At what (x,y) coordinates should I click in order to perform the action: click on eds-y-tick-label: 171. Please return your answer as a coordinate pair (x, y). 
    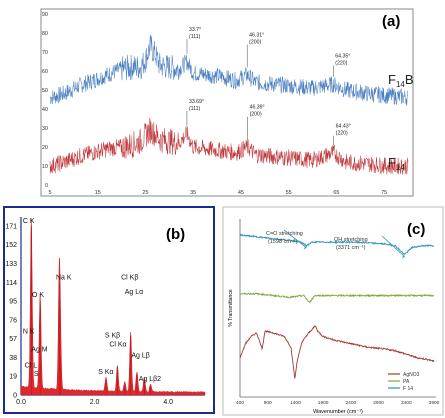
    Looking at the image, I should click on (11, 226).